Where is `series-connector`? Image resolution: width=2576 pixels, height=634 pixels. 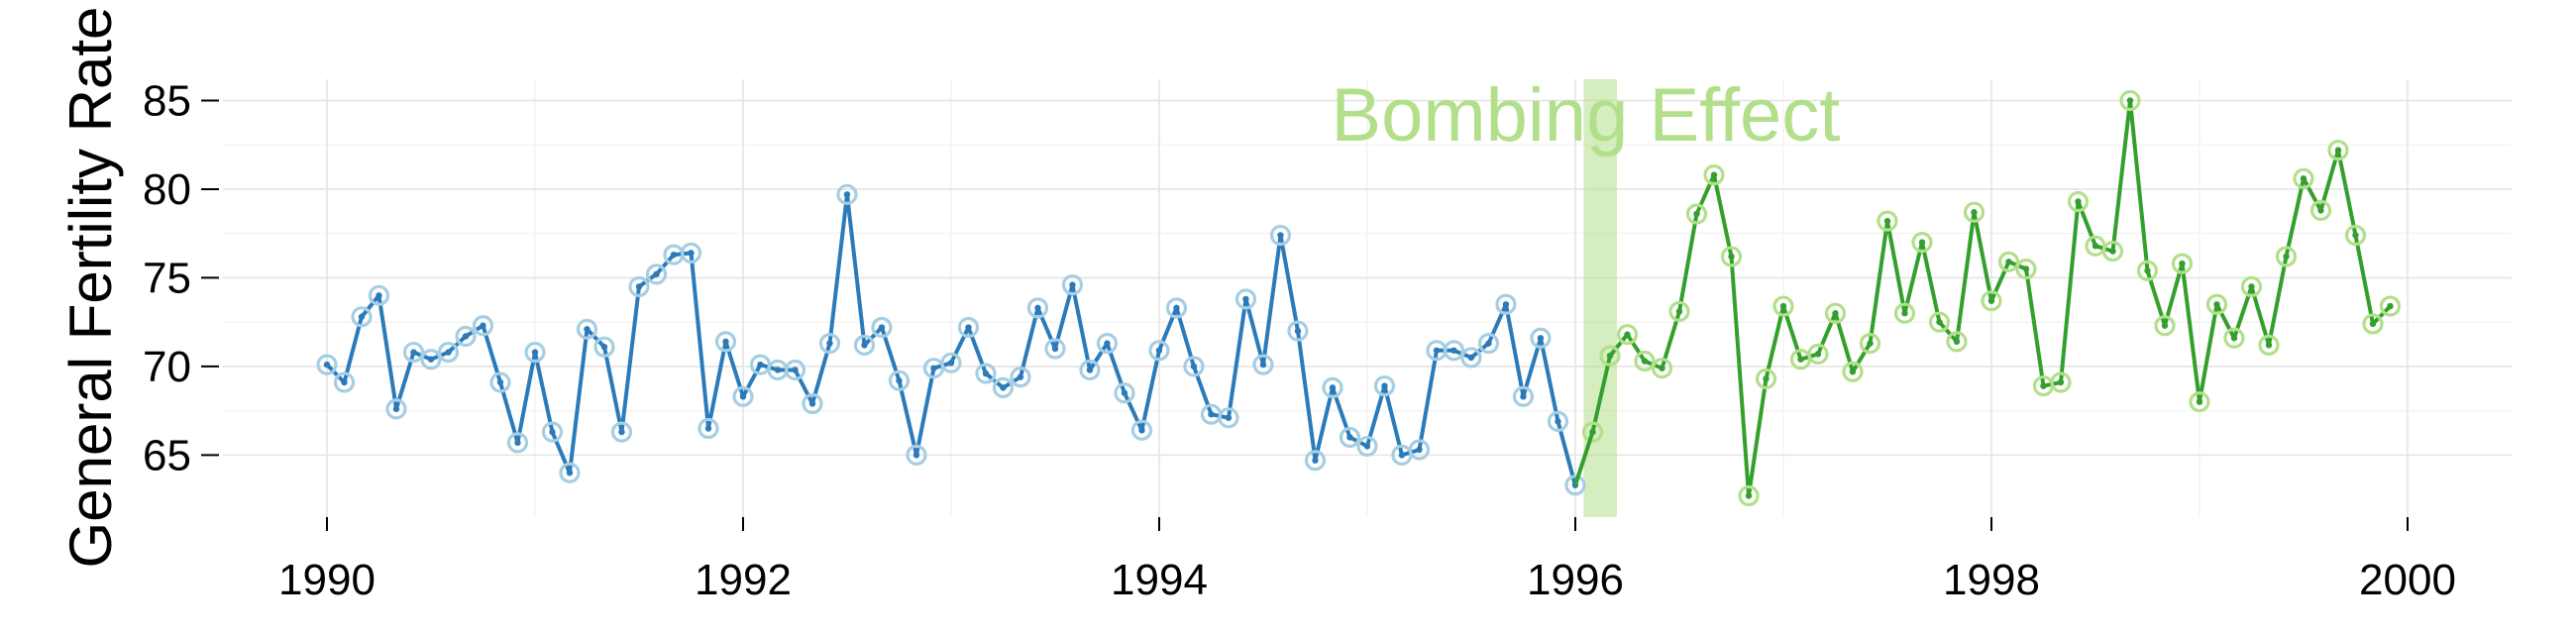
series-connector is located at coordinates (1584, 458).